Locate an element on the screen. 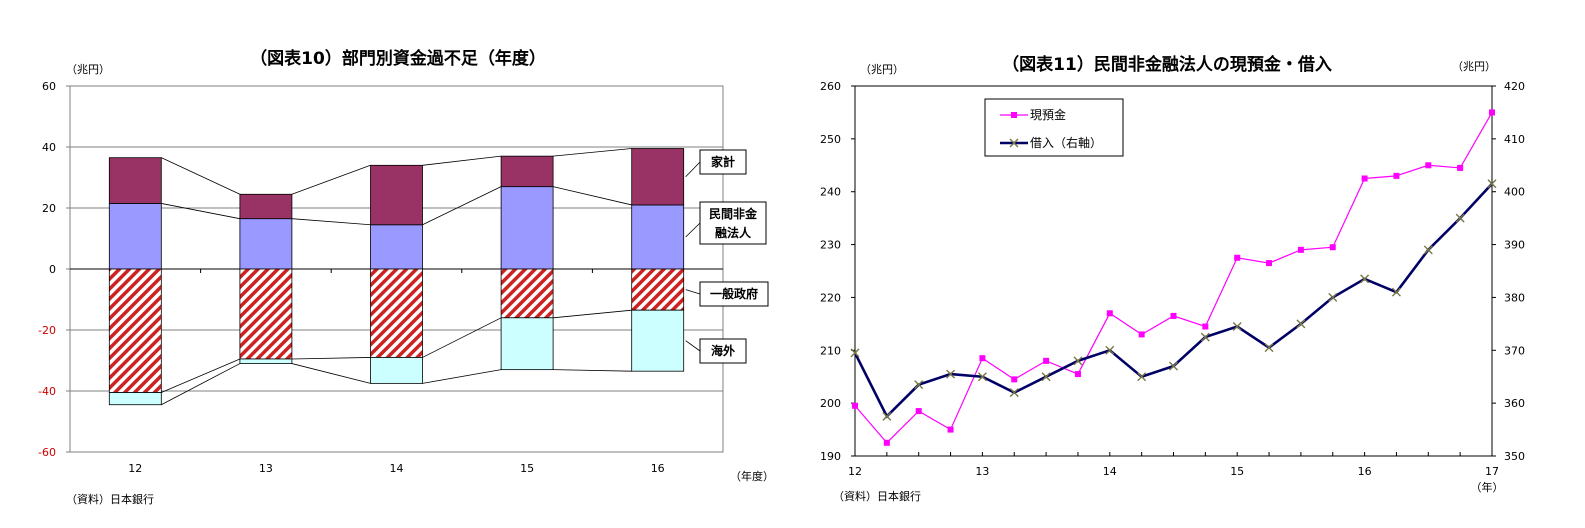 The image size is (1585, 528). right-y-ticks-left: 190 200 210 220 230 240 250 260 is located at coordinates (837, 271).